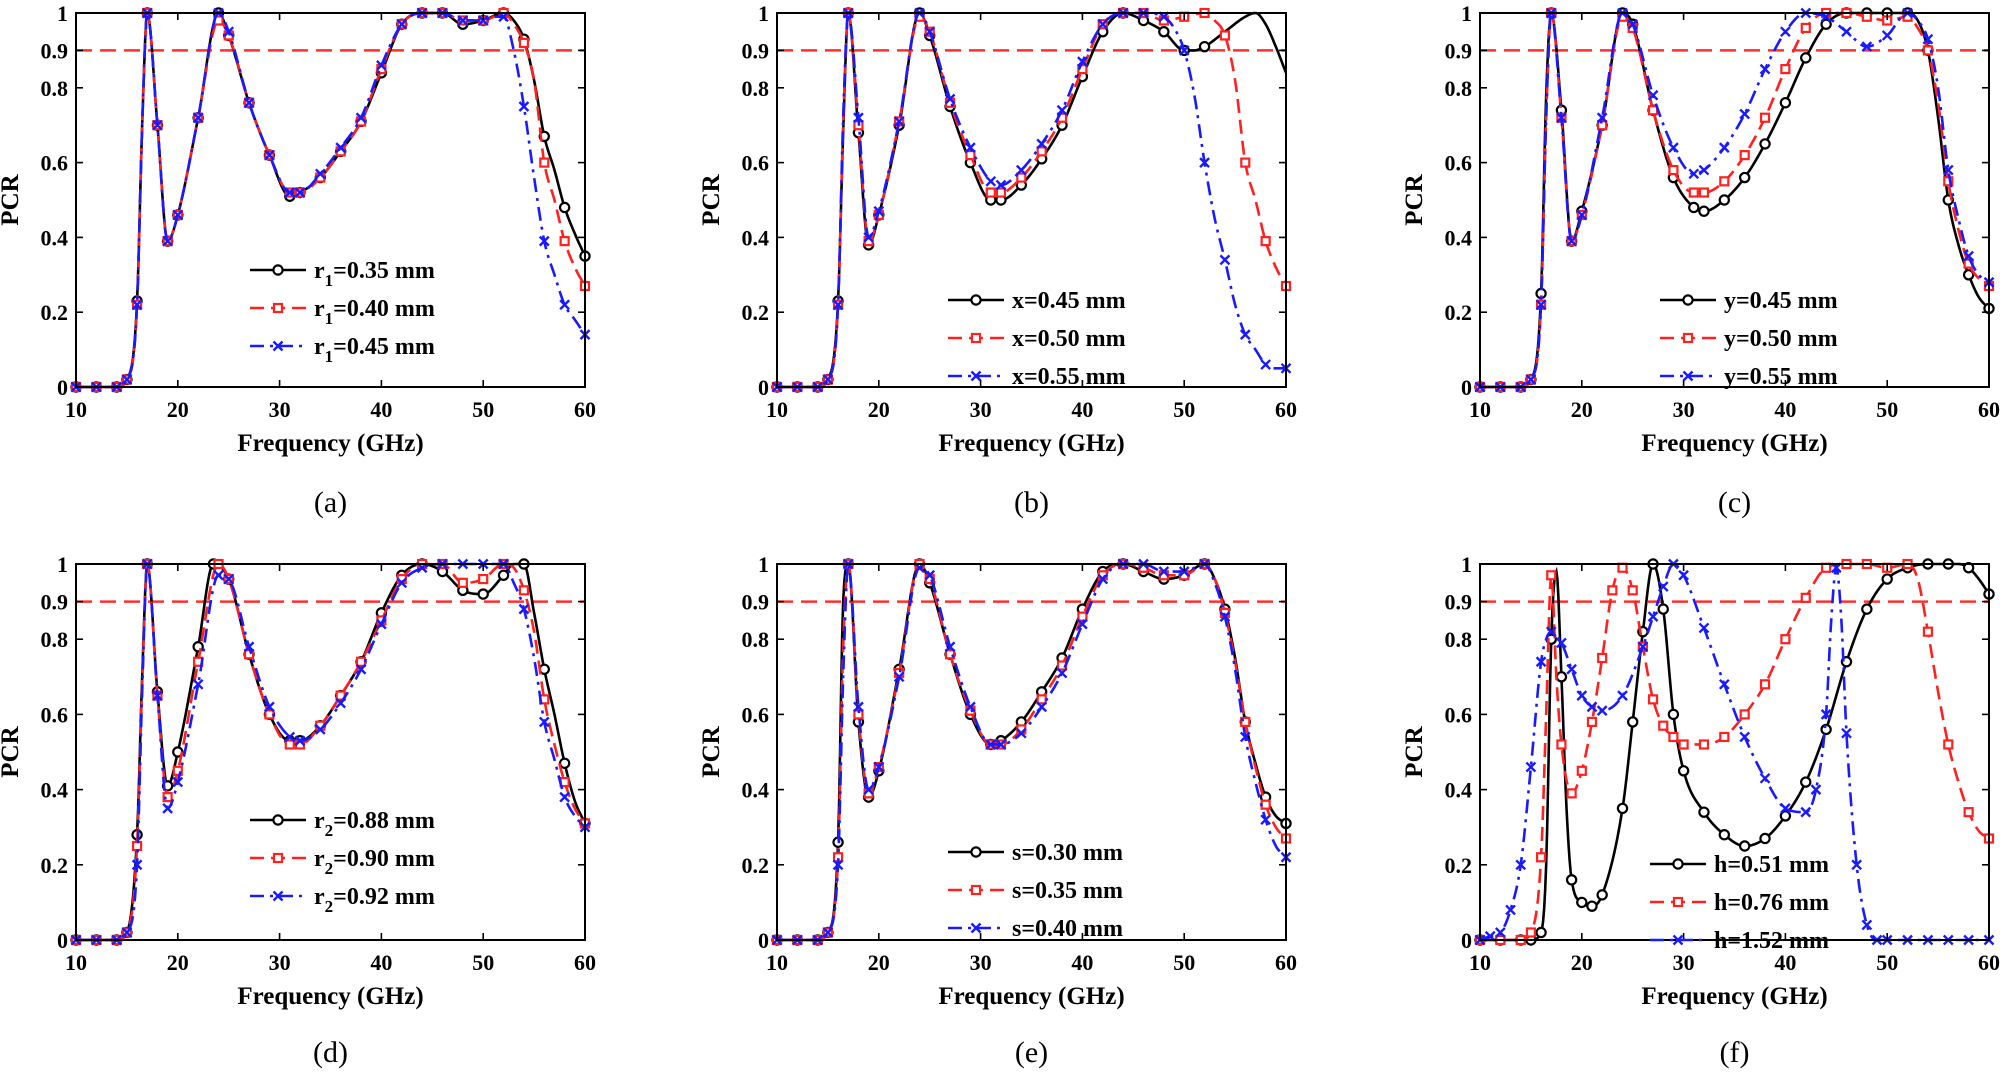  Describe the element at coordinates (330, 200) in the screenshot. I see `series-black` at that location.